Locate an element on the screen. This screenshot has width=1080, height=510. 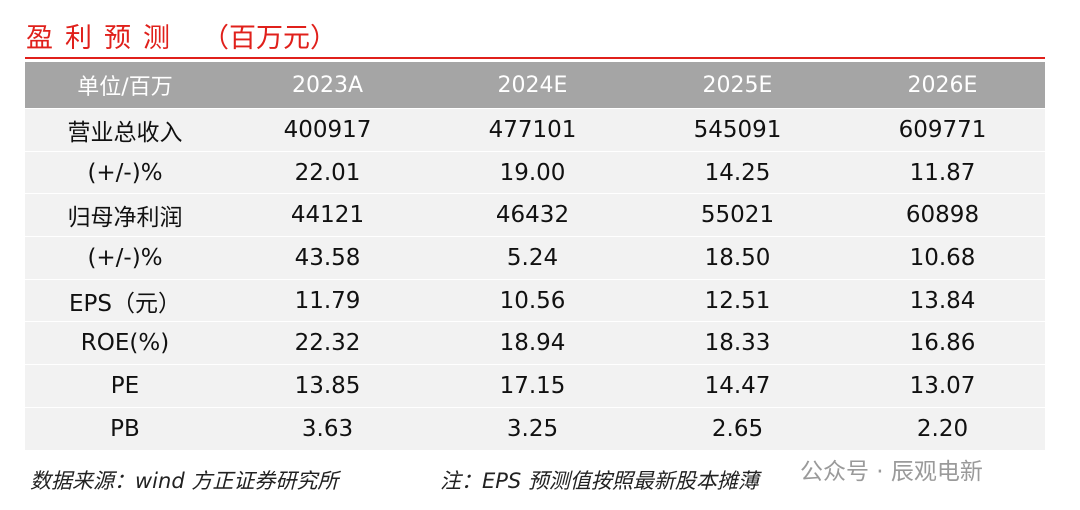
title-text: 盈利预测 is located at coordinates (104, 38).